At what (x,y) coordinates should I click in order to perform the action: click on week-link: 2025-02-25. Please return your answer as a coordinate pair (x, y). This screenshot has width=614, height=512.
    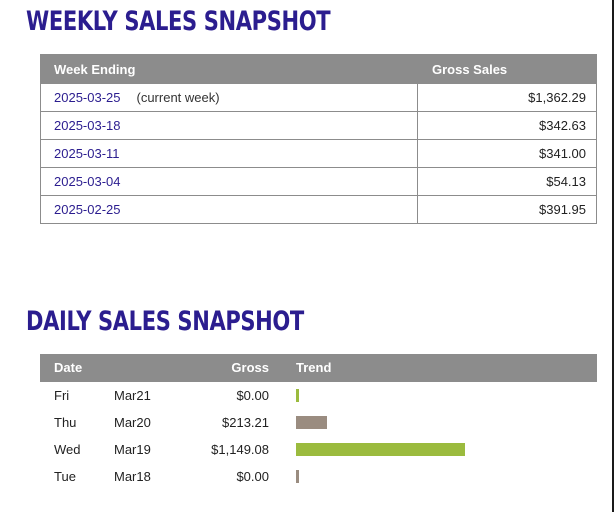
    Looking at the image, I should click on (87, 209).